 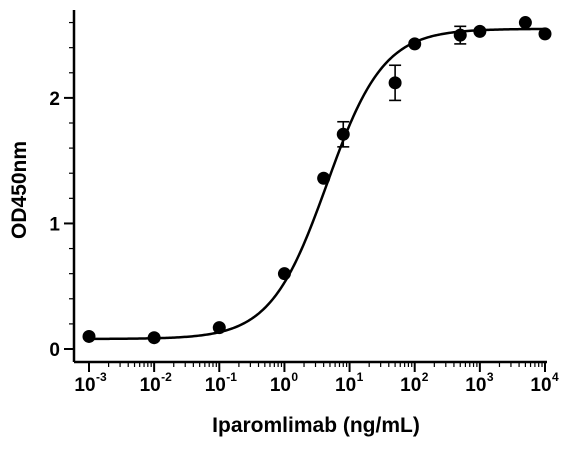 What do you see at coordinates (54, 350) in the screenshot?
I see `y-tick-label: 0` at bounding box center [54, 350].